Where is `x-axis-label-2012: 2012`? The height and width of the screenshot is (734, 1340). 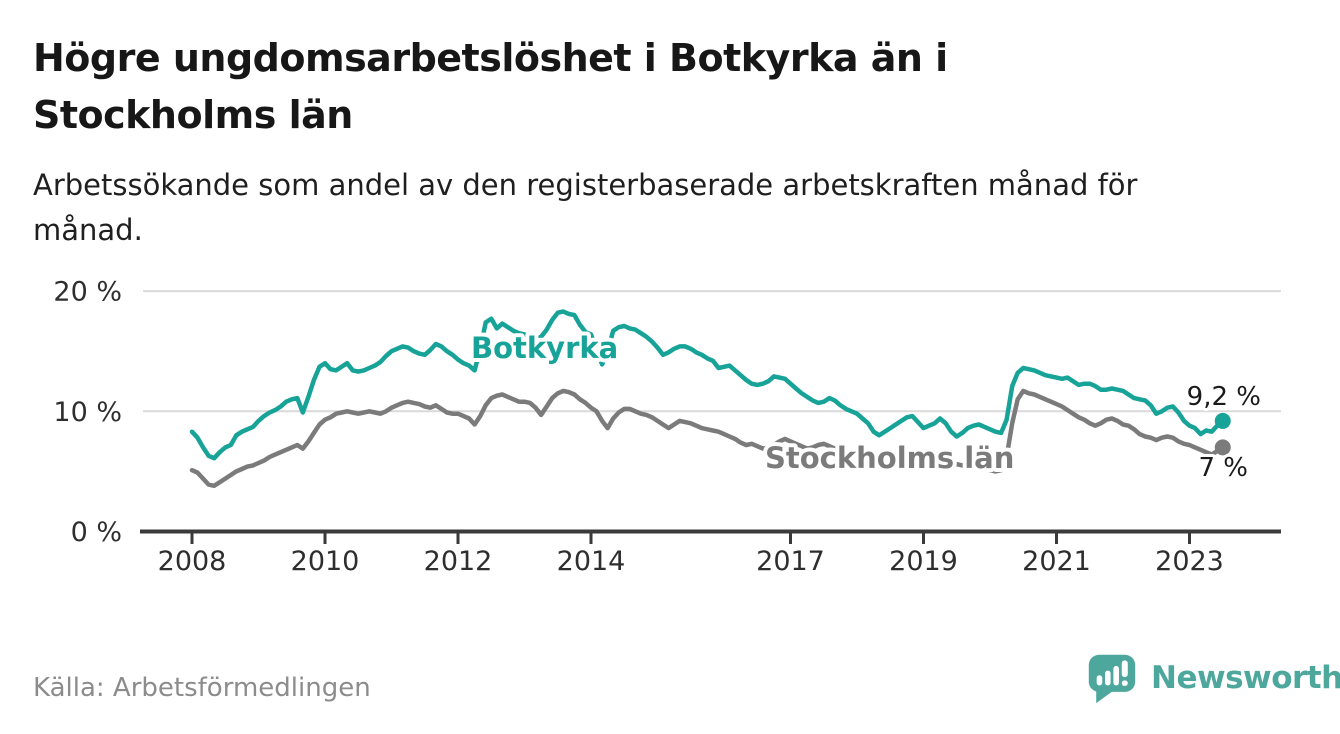
x-axis-label-2012: 2012 is located at coordinates (458, 561).